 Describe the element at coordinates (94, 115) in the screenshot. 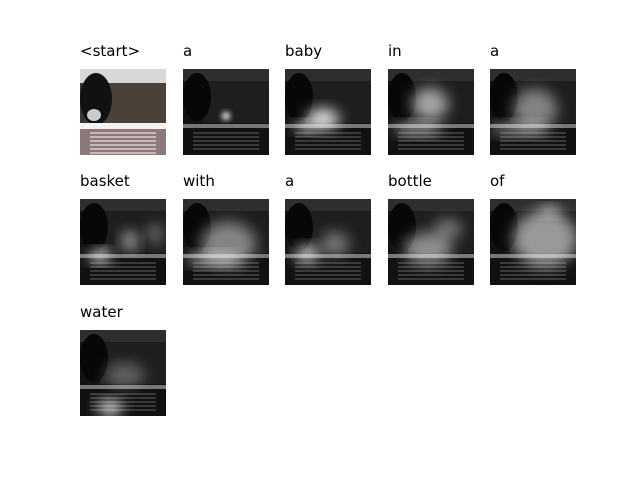

I see `cat-chest` at that location.